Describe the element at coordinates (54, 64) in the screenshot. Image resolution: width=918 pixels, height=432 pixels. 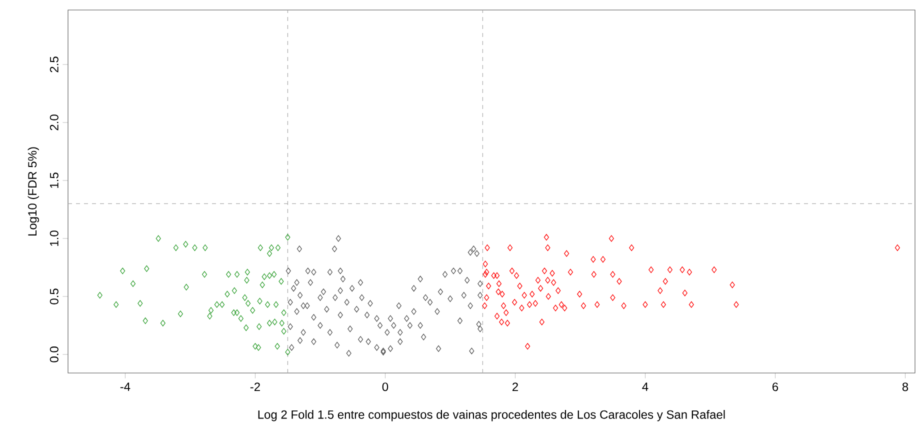
I see `y-tick-label: 2.5` at that location.